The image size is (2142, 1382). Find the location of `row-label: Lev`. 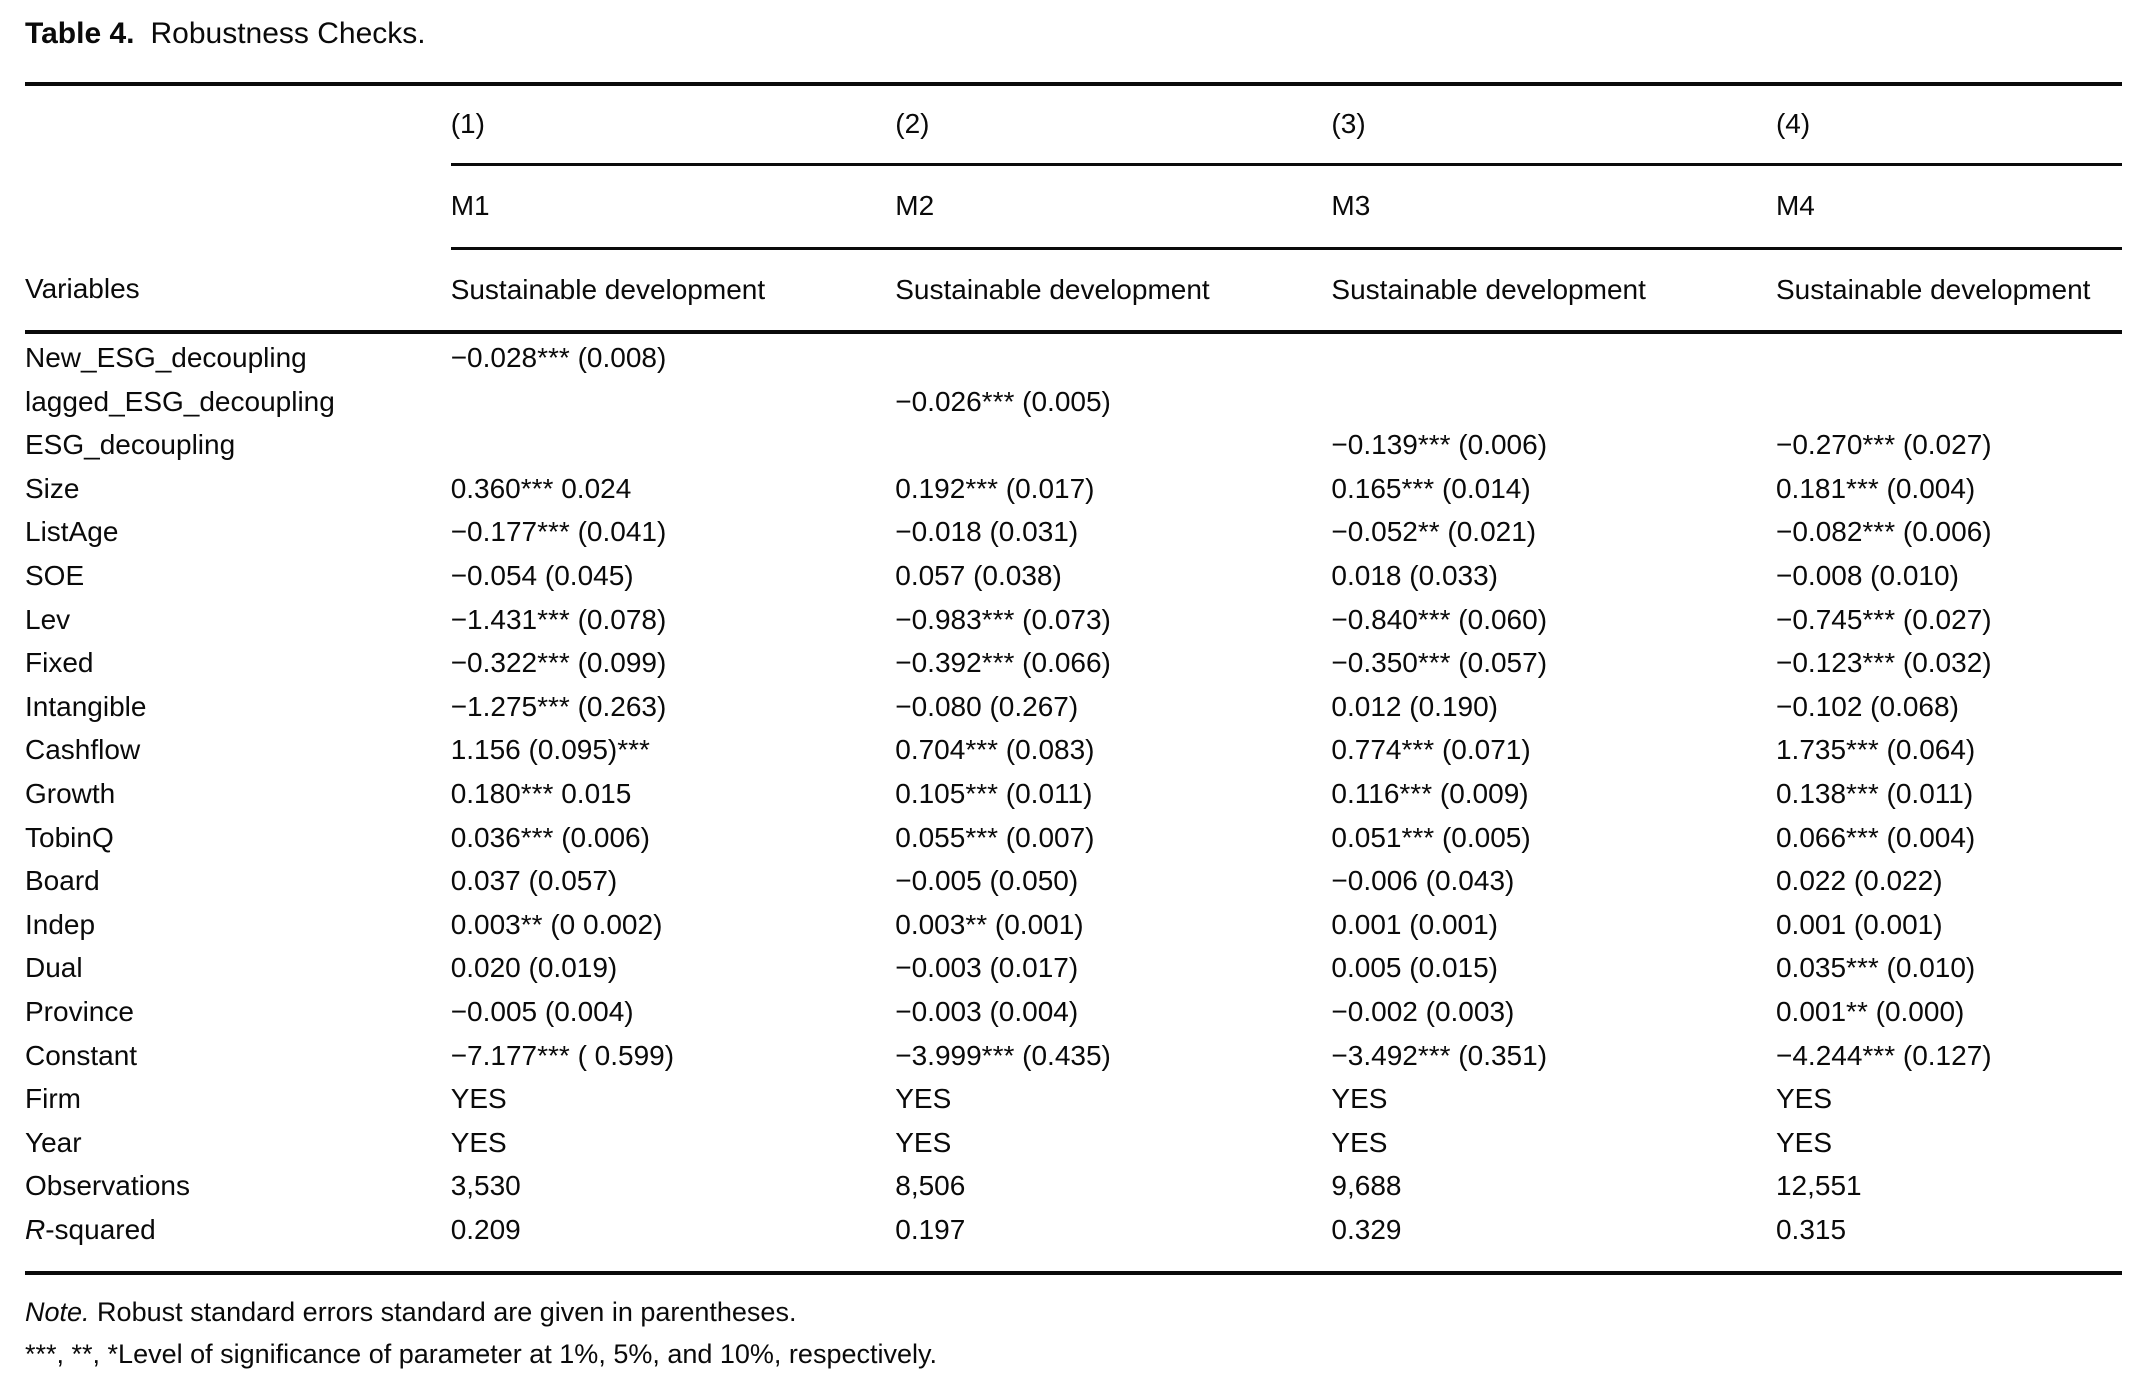

row-label: Lev is located at coordinates (238, 620).